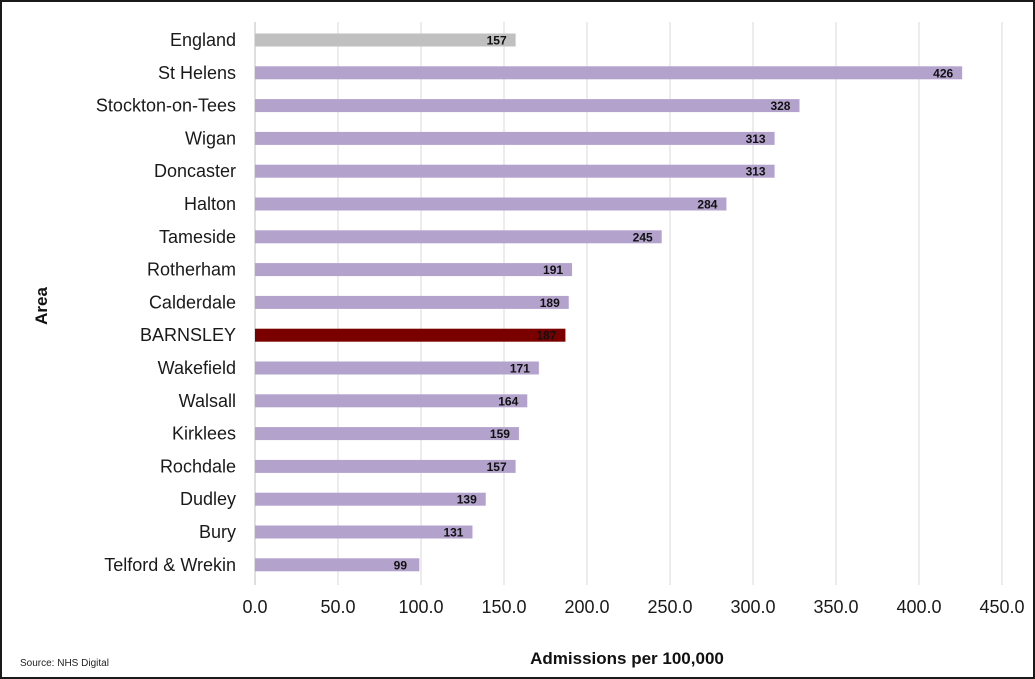 The width and height of the screenshot is (1035, 679). What do you see at coordinates (503, 607) in the screenshot?
I see `x-tick-label: 150.0` at bounding box center [503, 607].